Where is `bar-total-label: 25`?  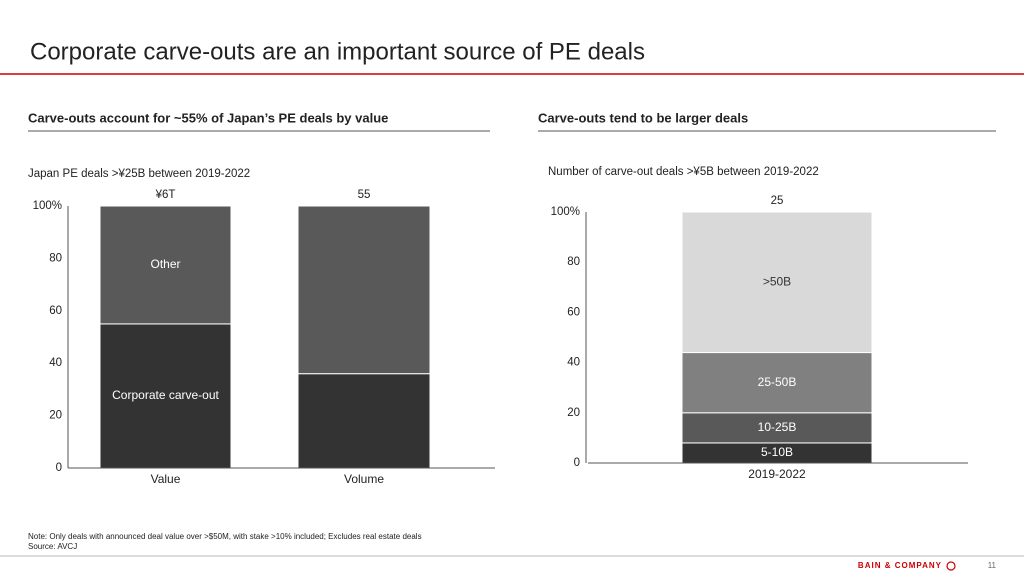
bar-total-label: 25 is located at coordinates (777, 201).